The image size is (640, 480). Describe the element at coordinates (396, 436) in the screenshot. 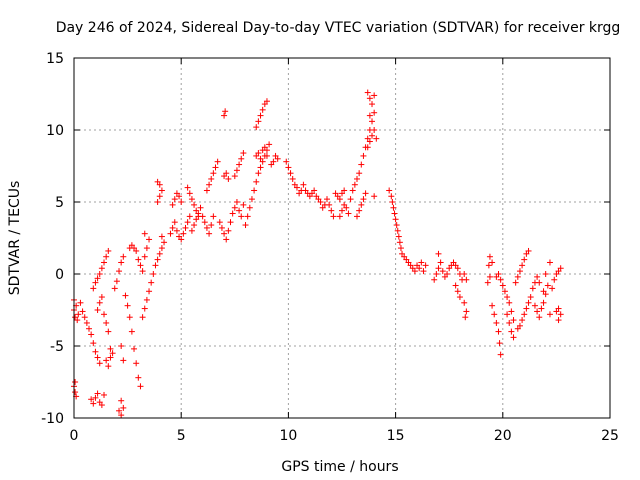

I see `x-tick-label: 15` at that location.